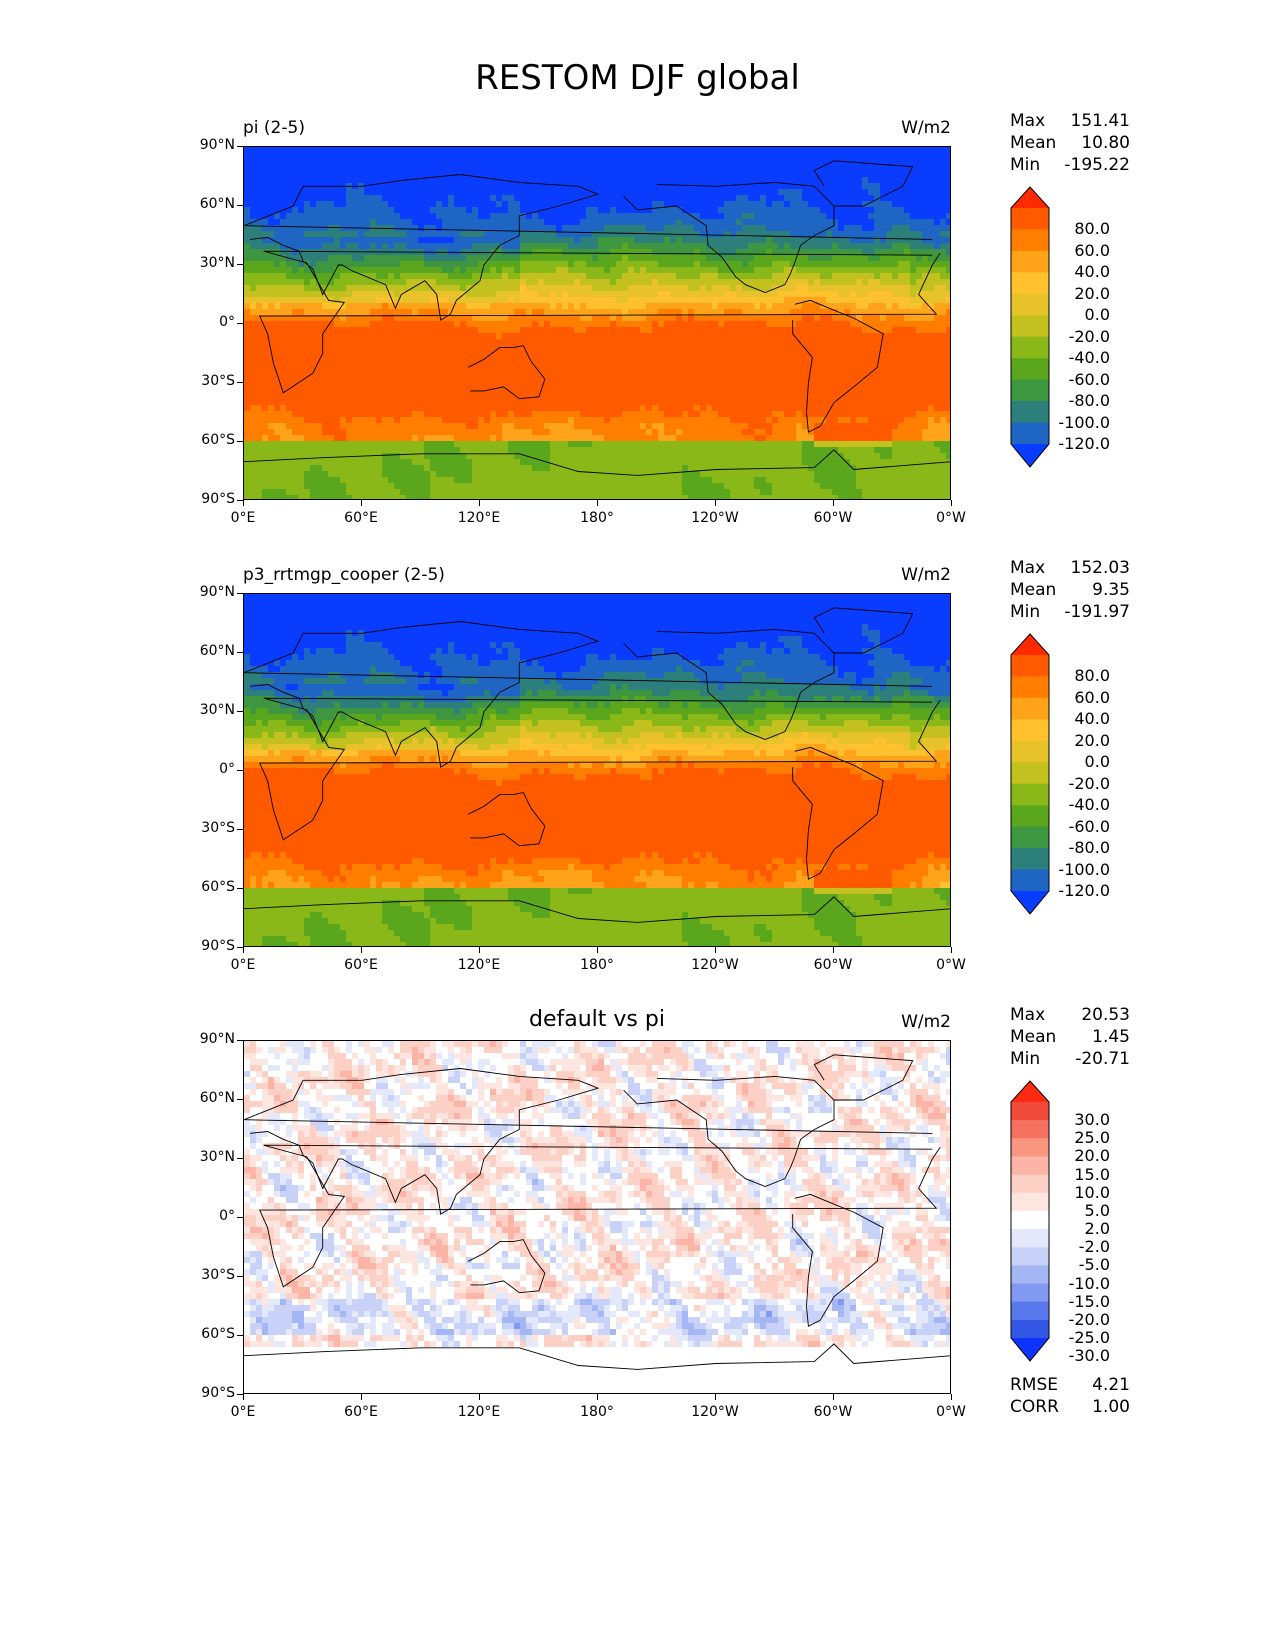  What do you see at coordinates (1100, 121) in the screenshot?
I see `stat-value: 151.41` at bounding box center [1100, 121].